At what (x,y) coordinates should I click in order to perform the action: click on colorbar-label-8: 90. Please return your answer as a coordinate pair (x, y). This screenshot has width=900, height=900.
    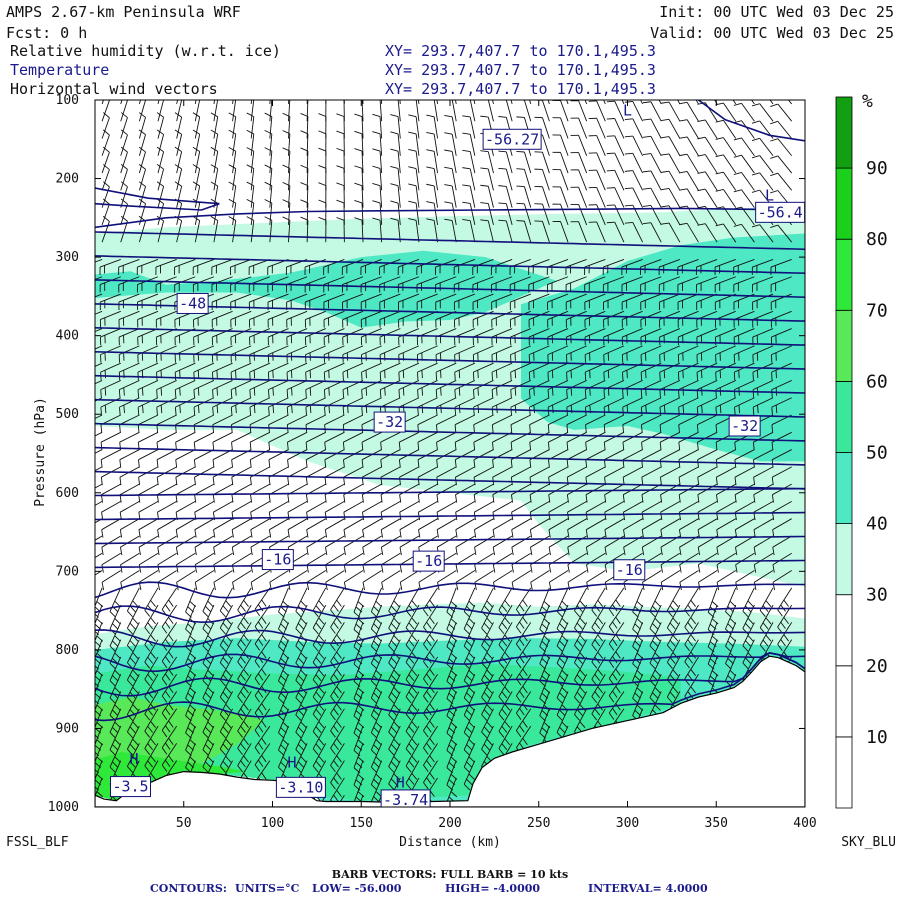
    Looking at the image, I should click on (877, 168).